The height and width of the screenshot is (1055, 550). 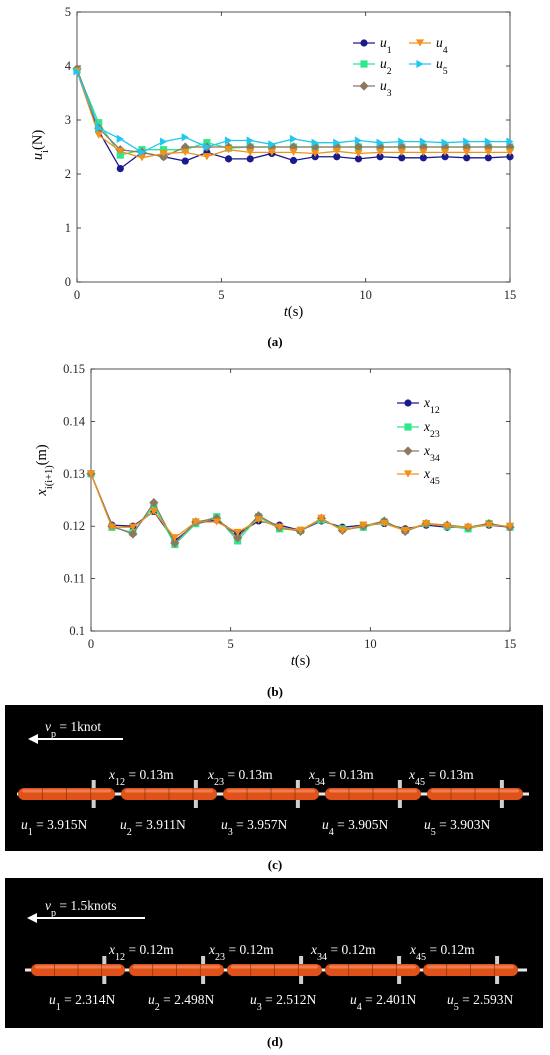 I want to click on y-axis-label: ui(N), so click(x=40, y=145).